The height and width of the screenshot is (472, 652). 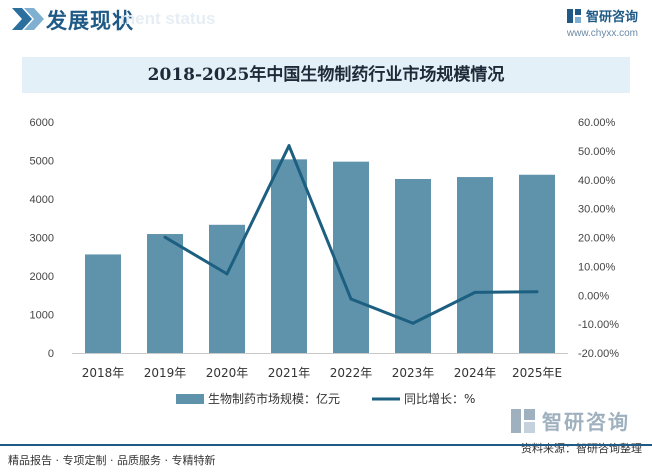 I want to click on footer-logo-icon, so click(x=523, y=420).